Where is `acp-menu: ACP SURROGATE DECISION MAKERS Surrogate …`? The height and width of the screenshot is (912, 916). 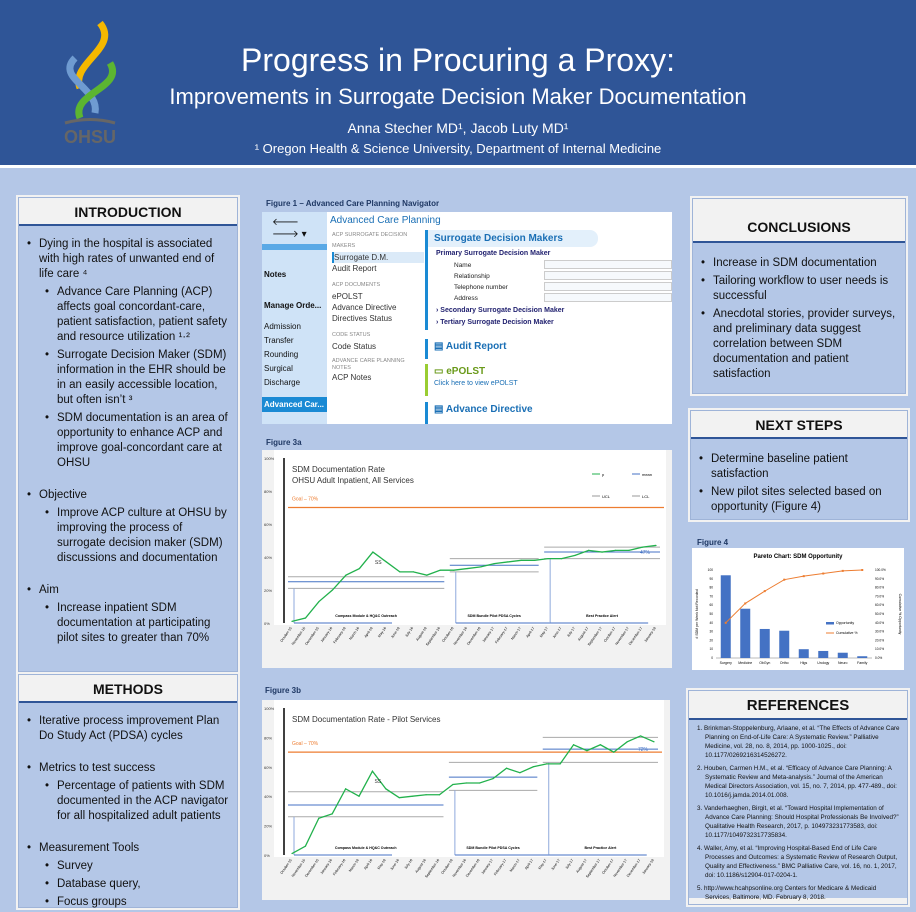
acp-menu: ACP SURROGATE DECISION MAKERS Surrogate … is located at coordinates (378, 327).